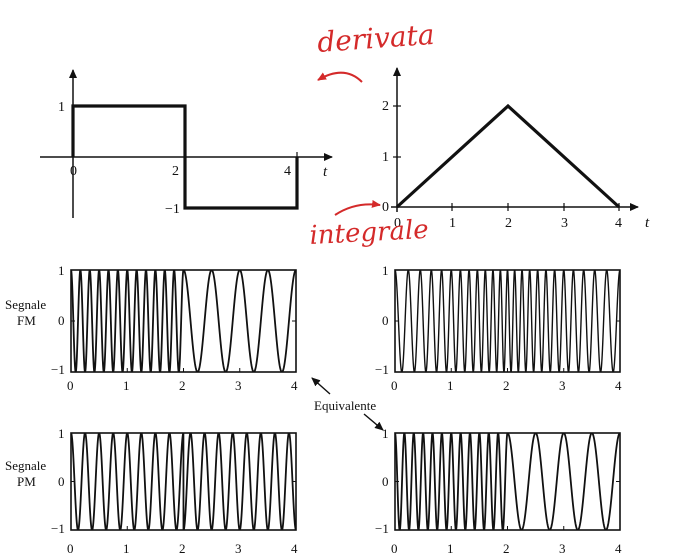 The width and height of the screenshot is (695, 560). I want to click on equivalent-arrow-up, so click(321, 386).